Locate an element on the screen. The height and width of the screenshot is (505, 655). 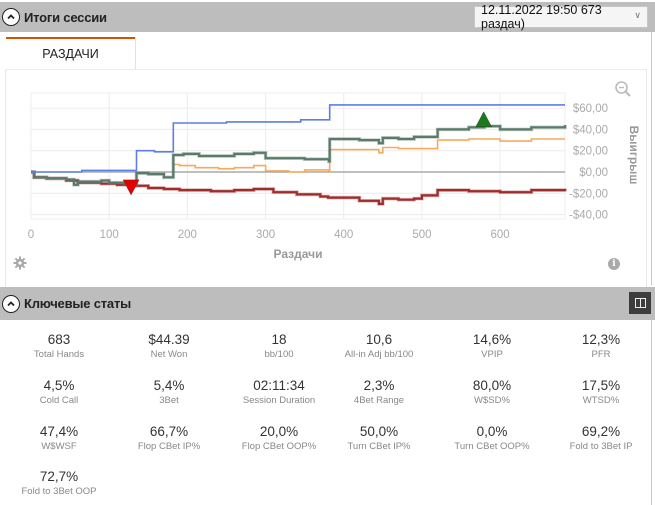
stat-item: 50,0% Turn CBet IP% is located at coordinates (379, 438).